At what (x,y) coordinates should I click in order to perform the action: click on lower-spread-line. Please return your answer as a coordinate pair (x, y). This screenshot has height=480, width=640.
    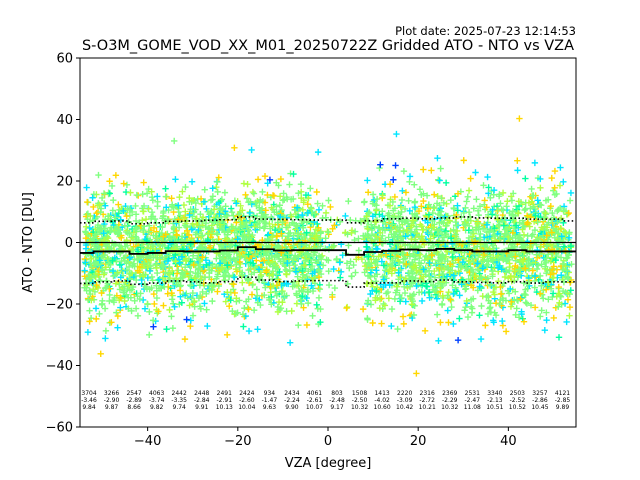
    Looking at the image, I should click on (328, 282).